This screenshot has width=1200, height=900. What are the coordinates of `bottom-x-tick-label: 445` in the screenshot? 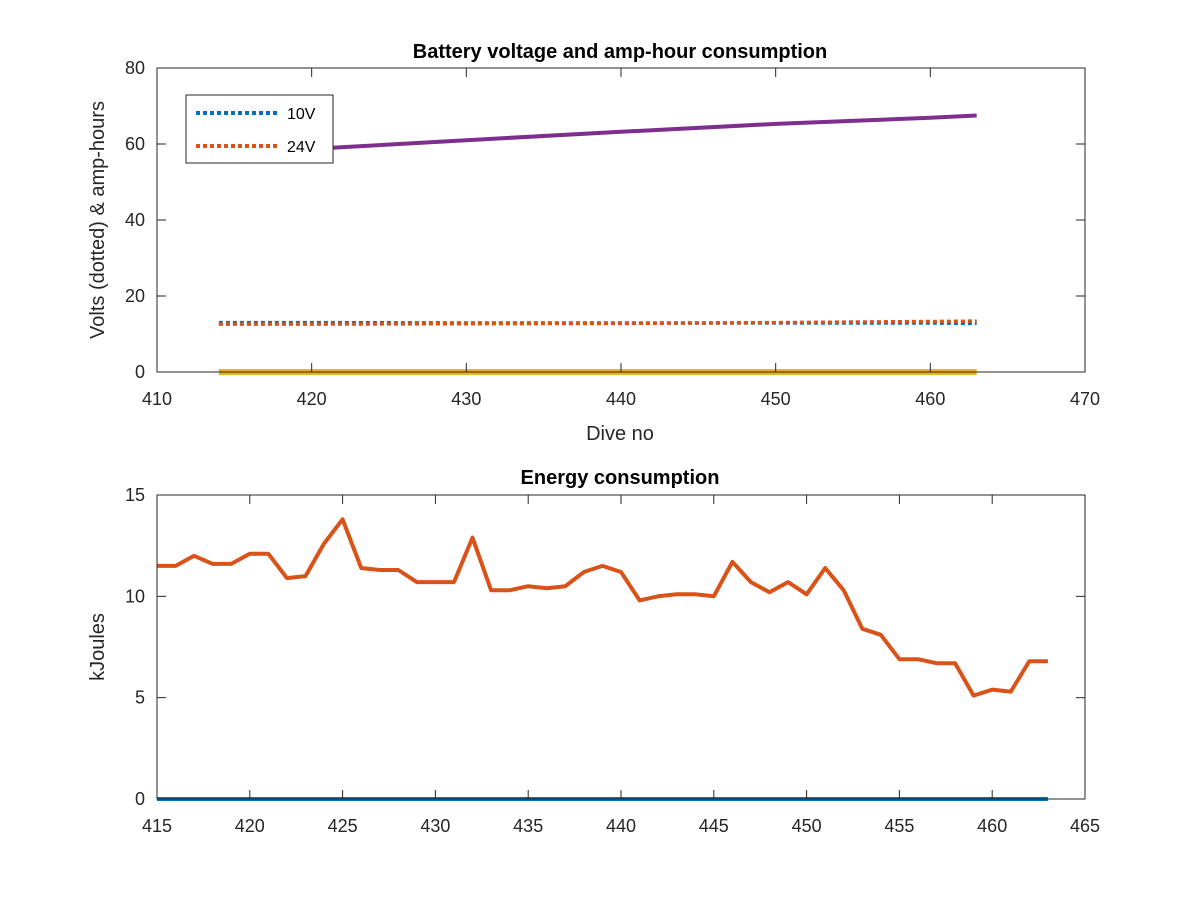 It's located at (714, 826).